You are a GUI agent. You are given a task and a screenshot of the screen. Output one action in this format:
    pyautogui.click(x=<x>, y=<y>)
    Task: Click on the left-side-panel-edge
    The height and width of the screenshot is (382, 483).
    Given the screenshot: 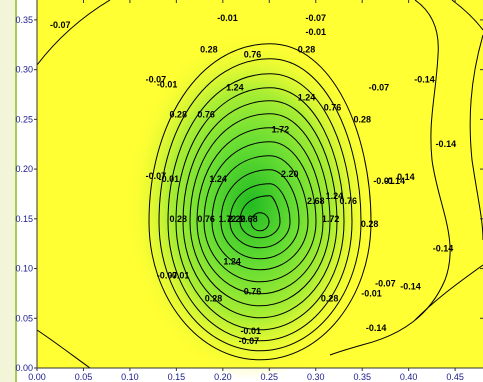 What is the action you would take?
    pyautogui.click(x=16, y=191)
    